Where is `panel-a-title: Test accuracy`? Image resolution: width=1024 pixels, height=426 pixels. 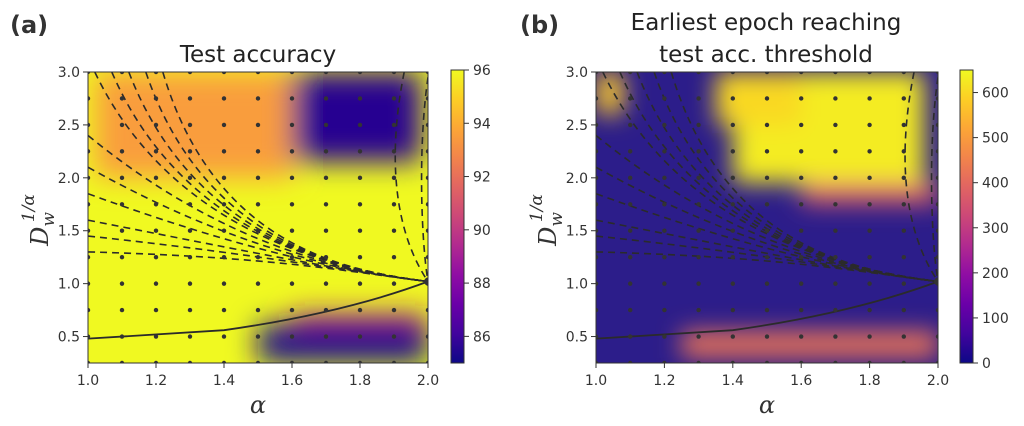 panel-a-title: Test accuracy is located at coordinates (257, 55).